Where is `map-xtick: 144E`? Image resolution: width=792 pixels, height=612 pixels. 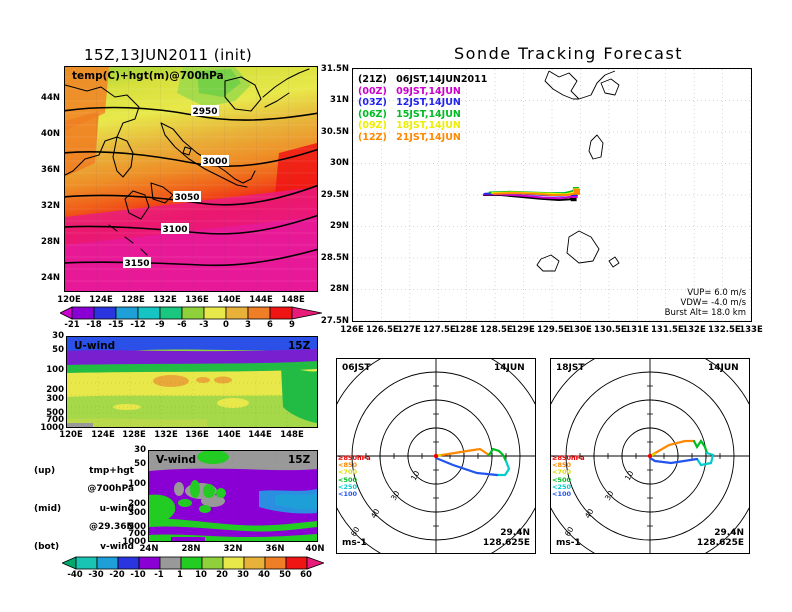 map-xtick: 144E is located at coordinates (261, 300).